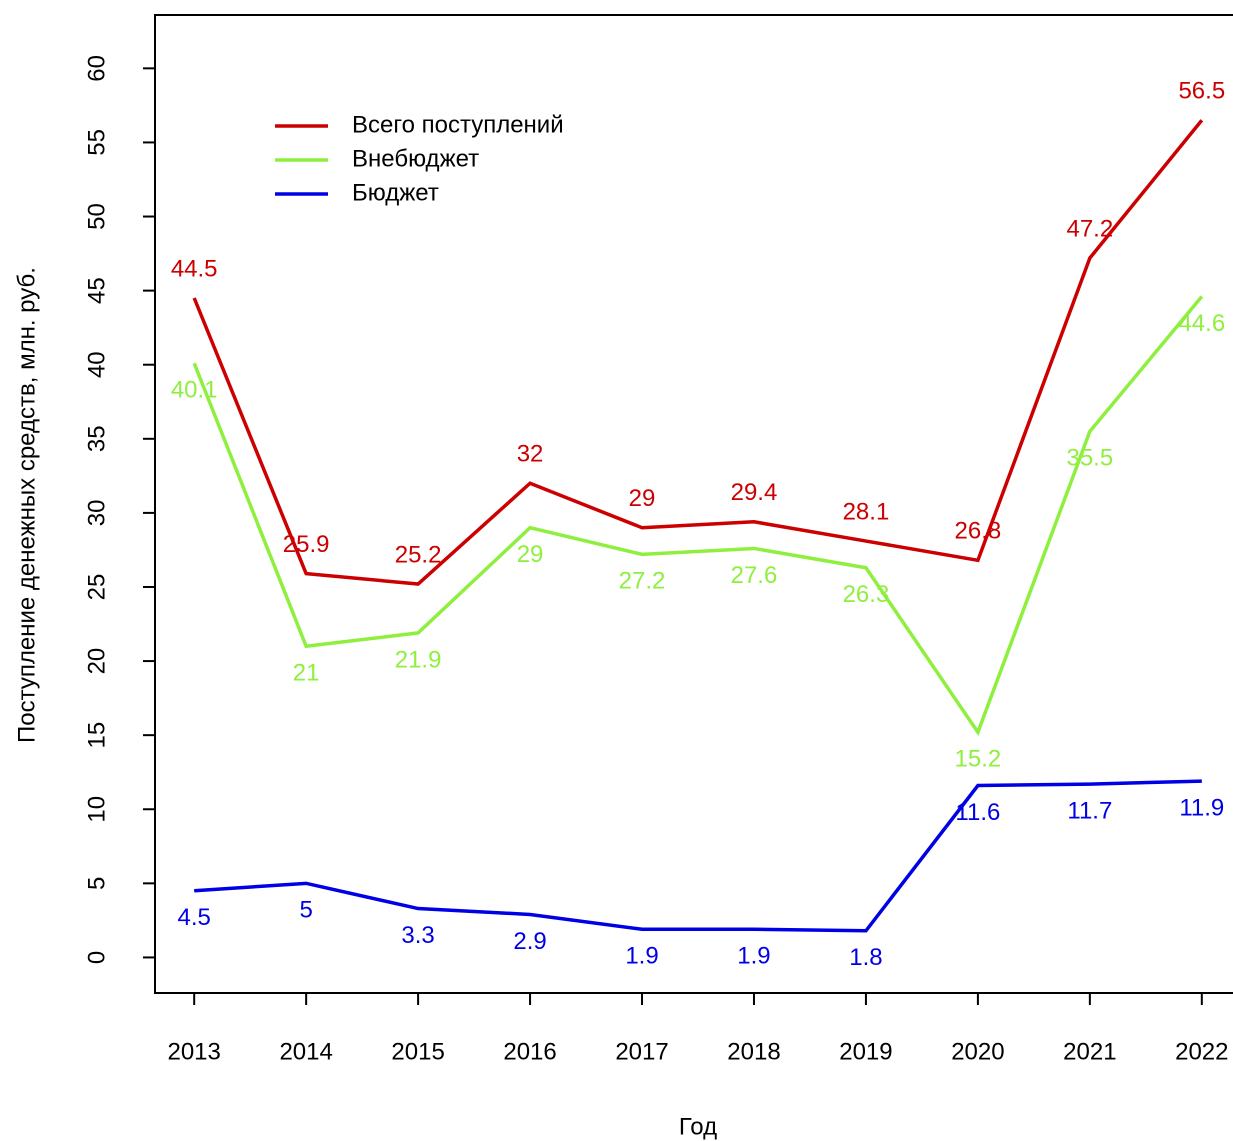 The width and height of the screenshot is (1233, 1141). I want to click on data-label: 35.5, so click(1089, 458).